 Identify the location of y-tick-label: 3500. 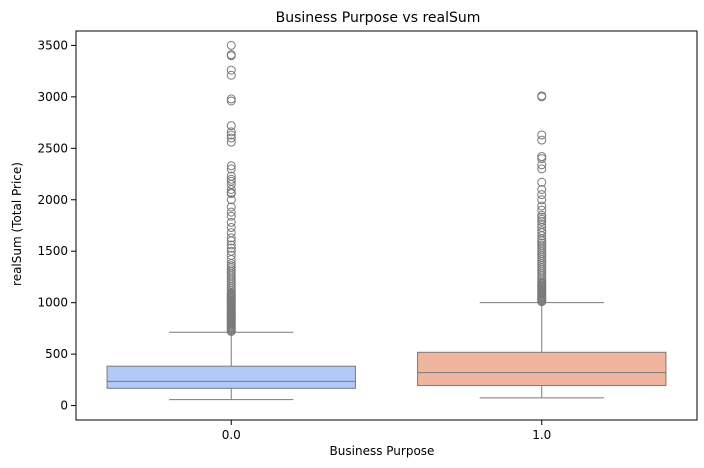
(52, 45).